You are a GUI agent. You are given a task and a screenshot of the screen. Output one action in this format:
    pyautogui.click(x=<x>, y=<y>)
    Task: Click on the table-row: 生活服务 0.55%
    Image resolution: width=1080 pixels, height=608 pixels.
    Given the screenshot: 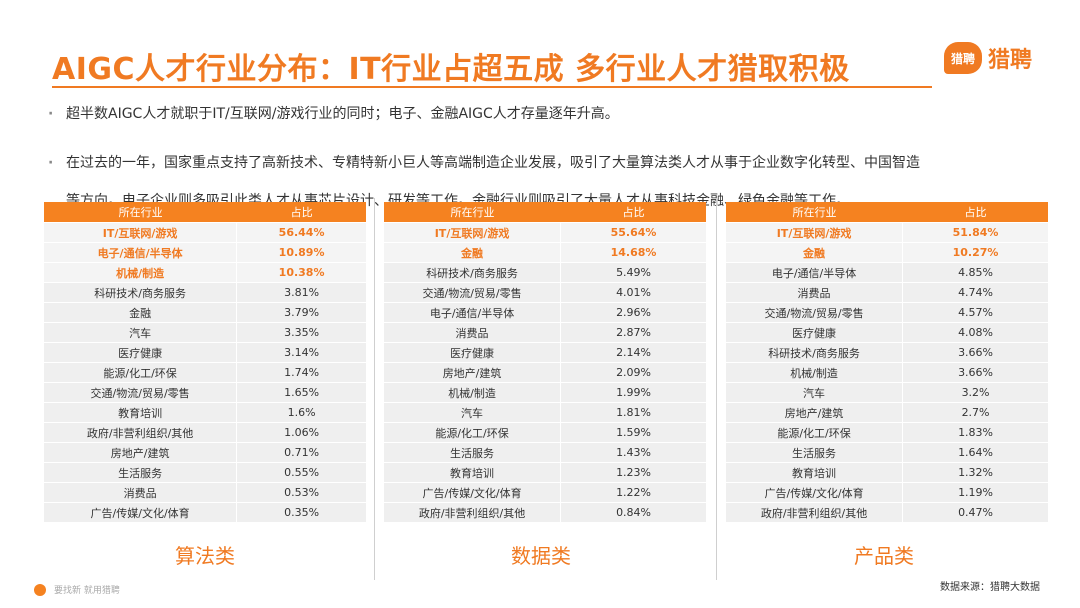 What is the action you would take?
    pyautogui.click(x=205, y=472)
    